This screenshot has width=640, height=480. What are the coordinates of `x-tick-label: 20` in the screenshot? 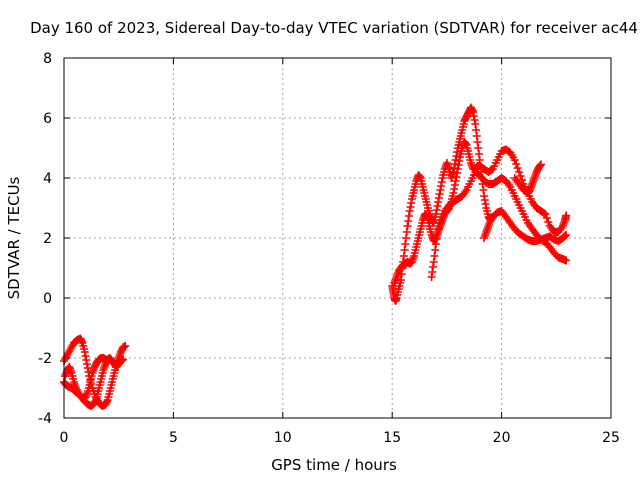 It's located at (502, 438).